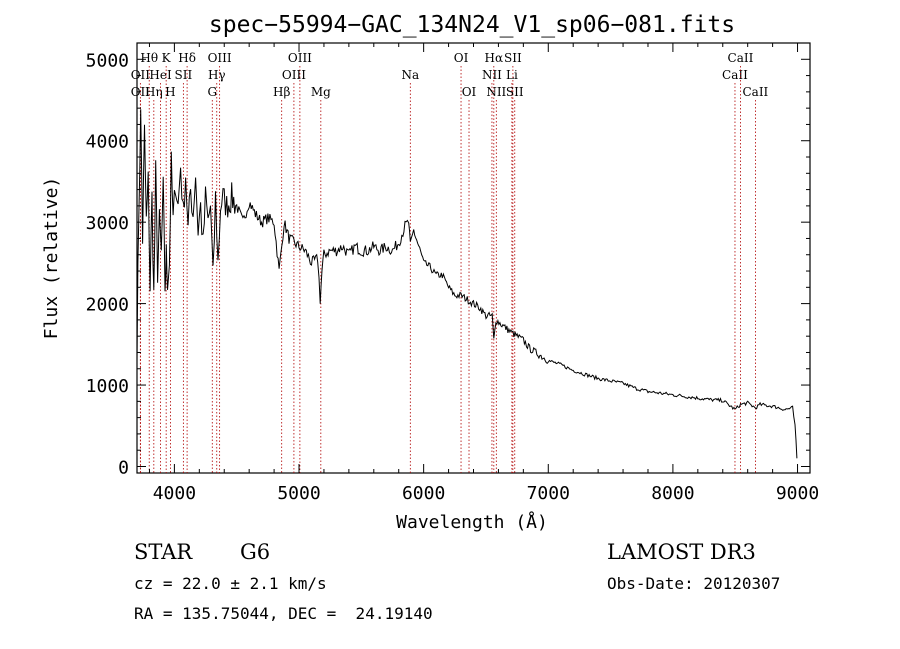 The width and height of the screenshot is (900, 649). I want to click on spectral-line-label: HeI, so click(160, 75).